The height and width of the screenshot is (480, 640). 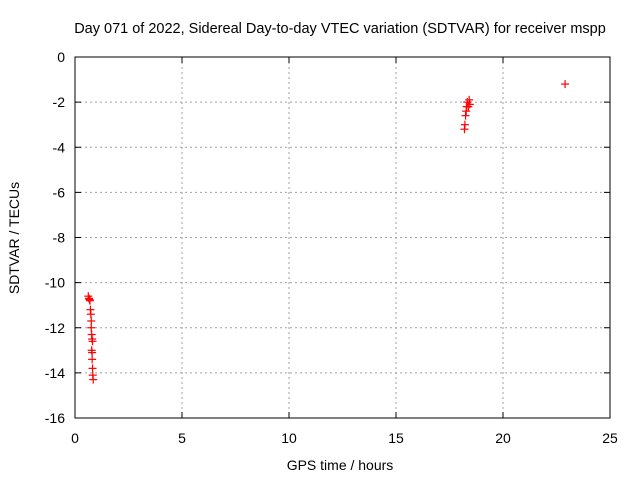 What do you see at coordinates (14, 238) in the screenshot?
I see `y-axis-label: SDTVAR / TECUs` at bounding box center [14, 238].